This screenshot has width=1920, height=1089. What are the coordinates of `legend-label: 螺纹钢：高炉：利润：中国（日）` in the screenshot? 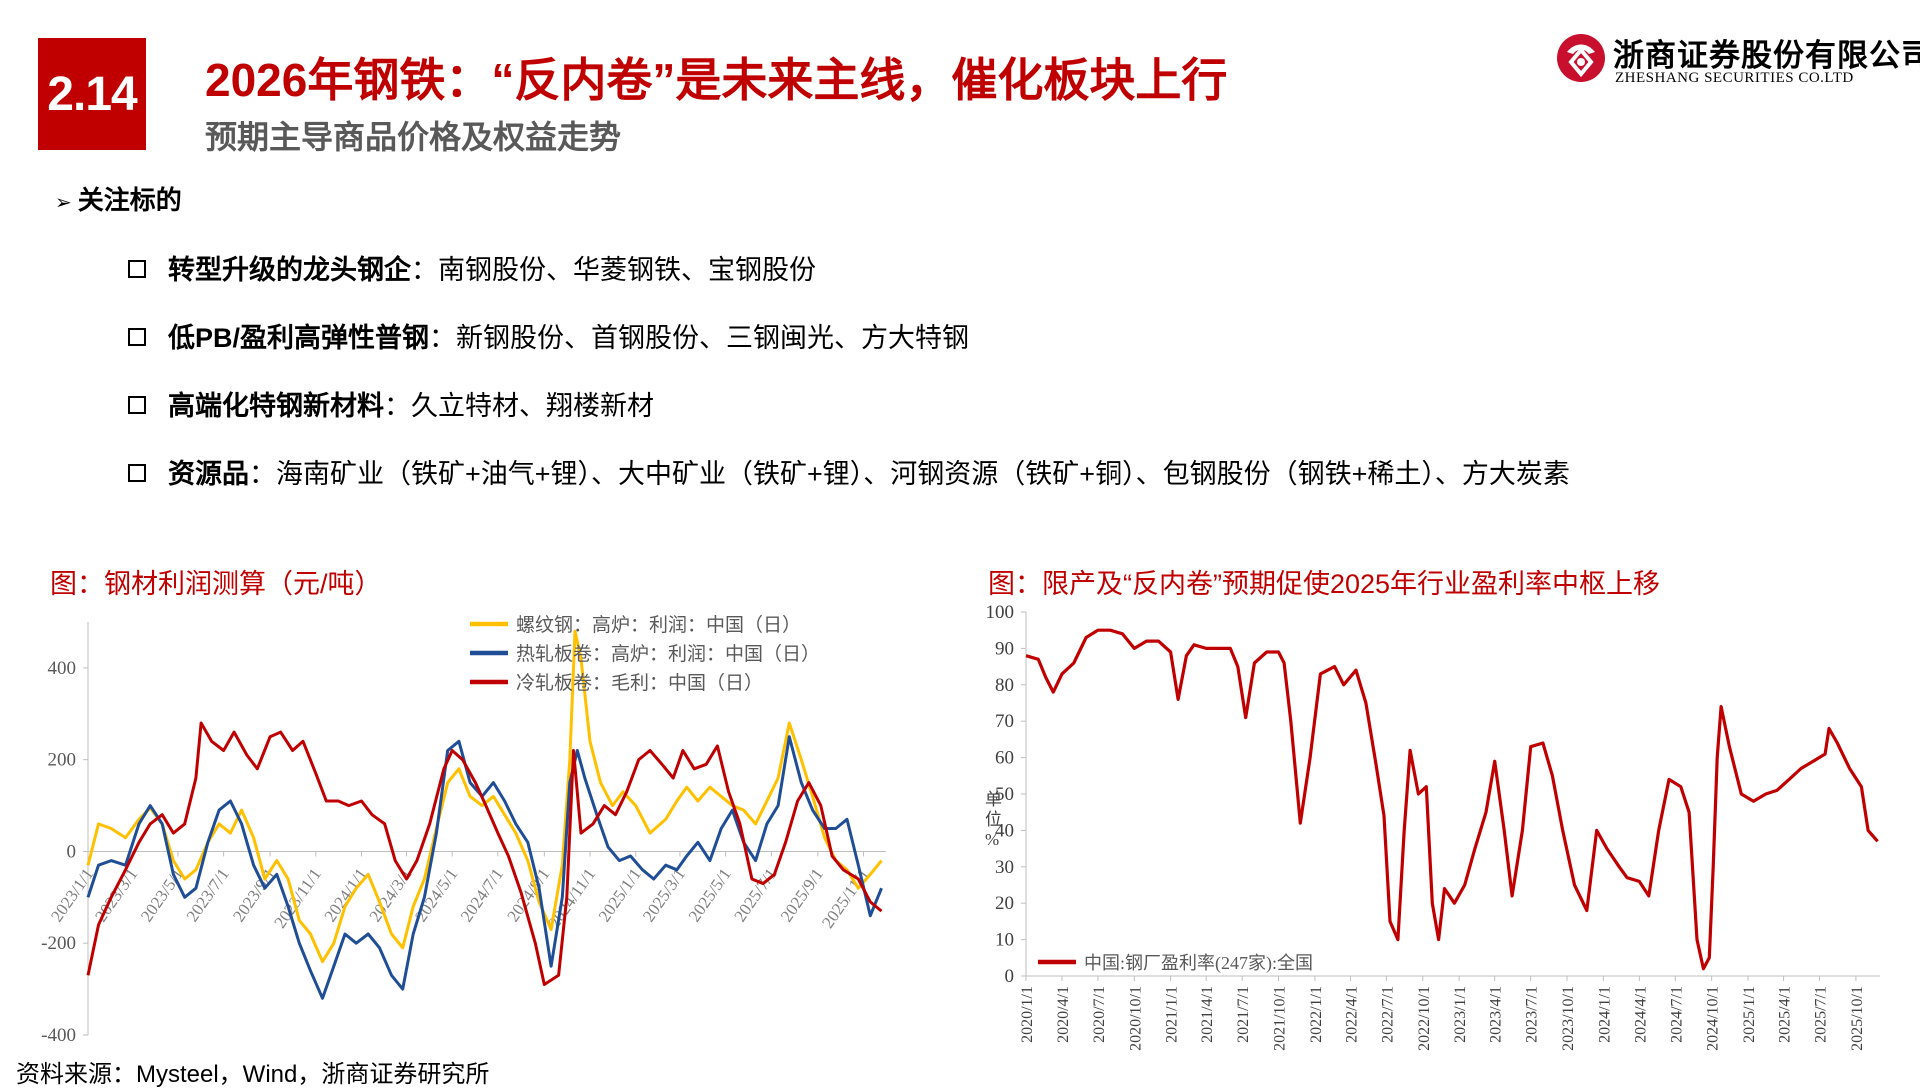 It's located at (658, 625).